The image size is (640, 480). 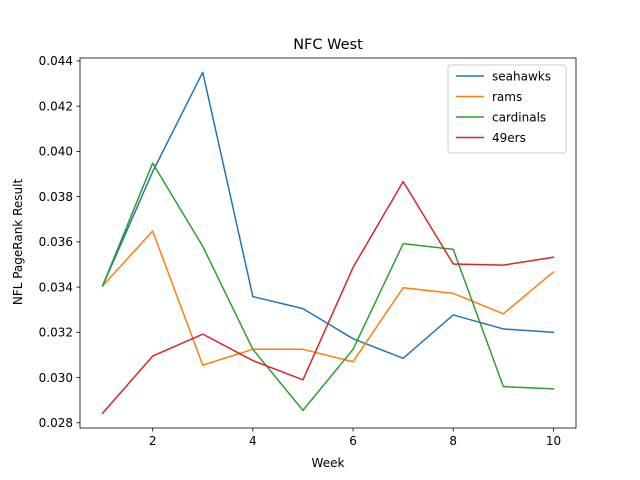 I want to click on x-tick-label: 4, so click(x=253, y=441).